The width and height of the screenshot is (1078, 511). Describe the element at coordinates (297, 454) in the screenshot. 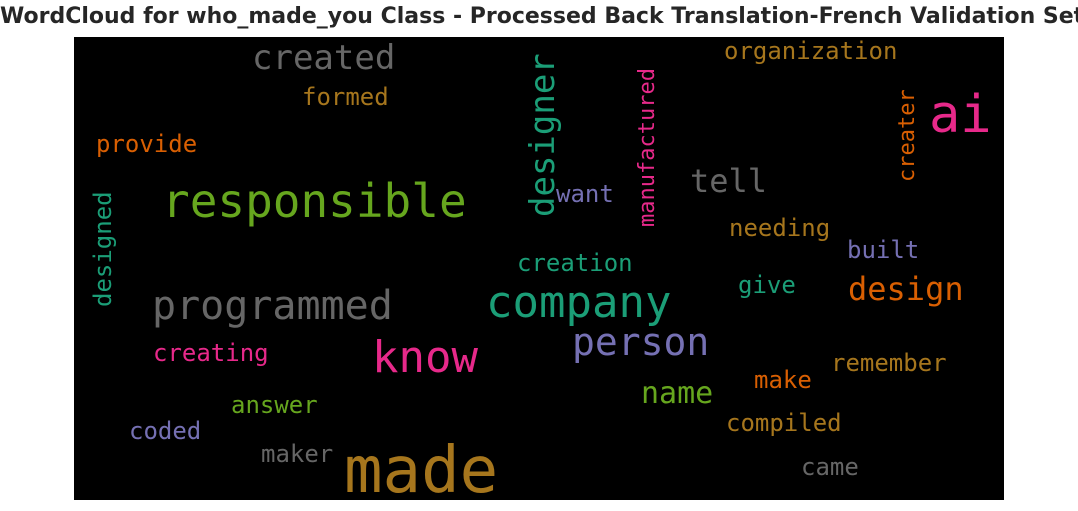

I see `word-maker: maker` at that location.